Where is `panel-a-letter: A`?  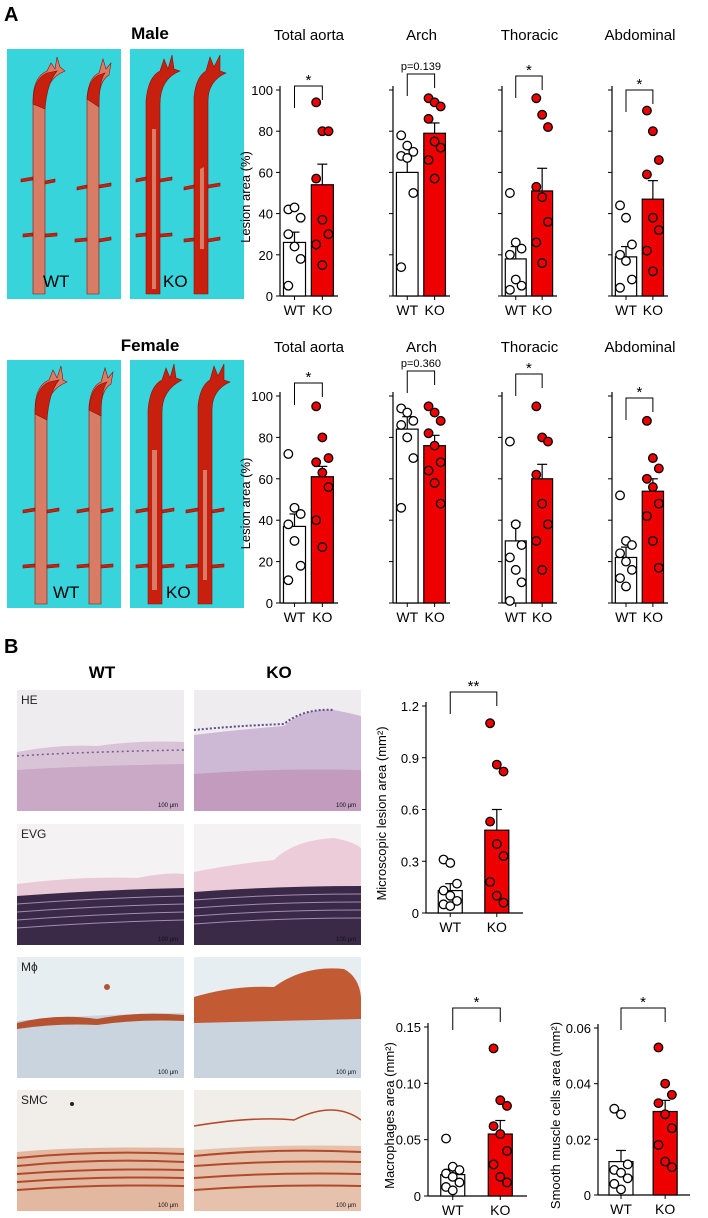
panel-a-letter: A is located at coordinates (11, 15).